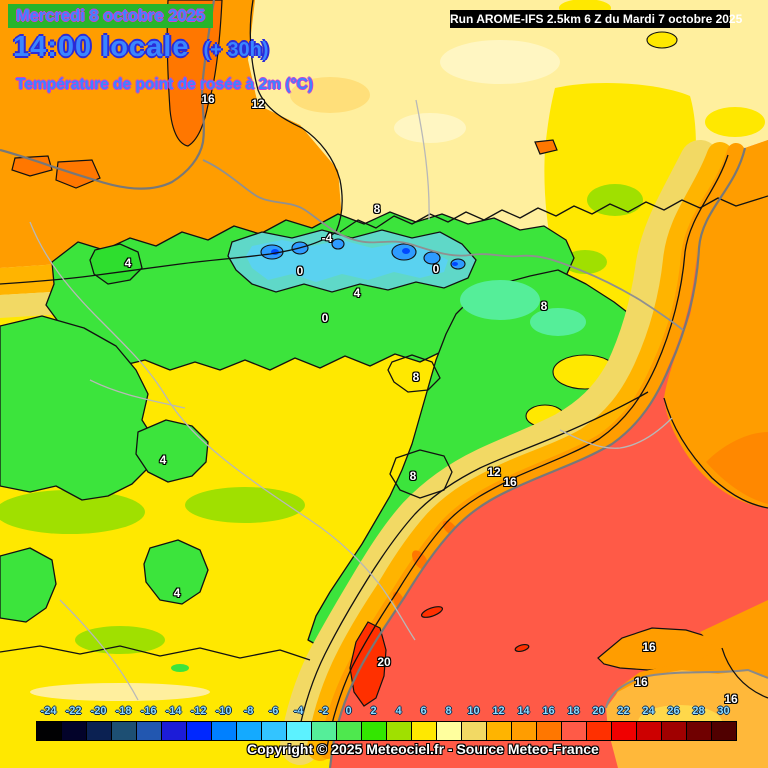  What do you see at coordinates (648, 711) in the screenshot?
I see `colorbar-tick: 24` at bounding box center [648, 711].